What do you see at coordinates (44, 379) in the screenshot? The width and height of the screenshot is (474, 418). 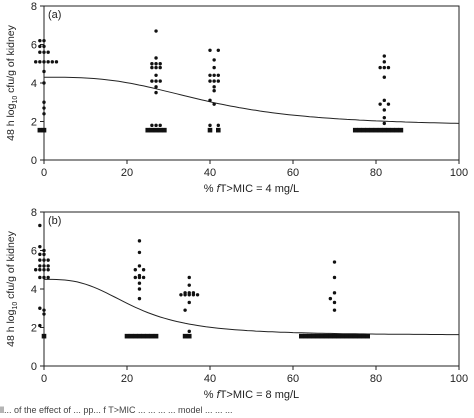 I see `x-tick-label: 0` at bounding box center [44, 379].